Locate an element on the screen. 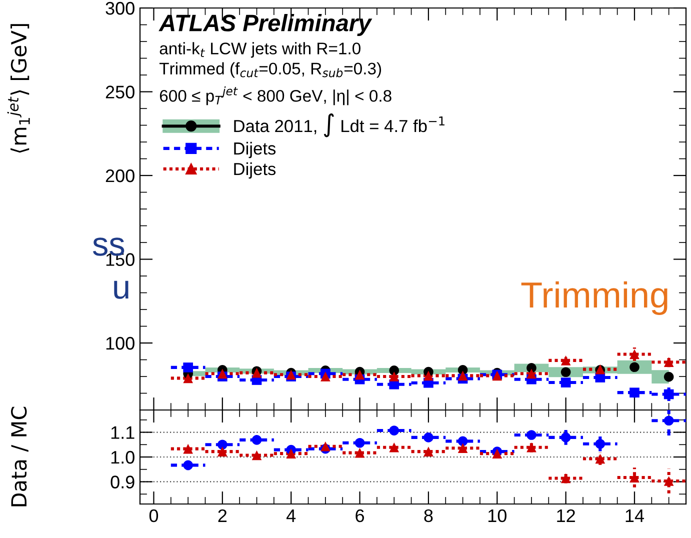 Image resolution: width=691 pixels, height=538 pixels. annotation: 600 ≤ p$_{T}$$^{jet}$ < 800 GeV, |η| < 0.8 is located at coordinates (276, 96).